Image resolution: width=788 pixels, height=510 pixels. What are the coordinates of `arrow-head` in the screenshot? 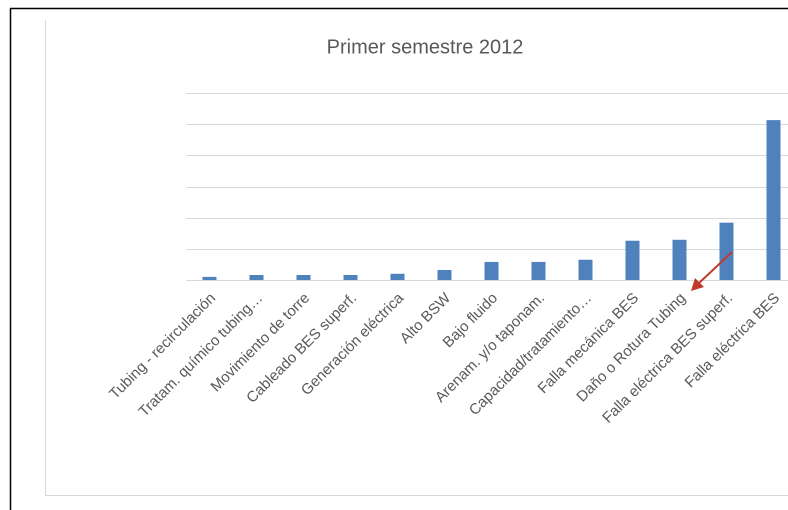 It's located at (697, 284).